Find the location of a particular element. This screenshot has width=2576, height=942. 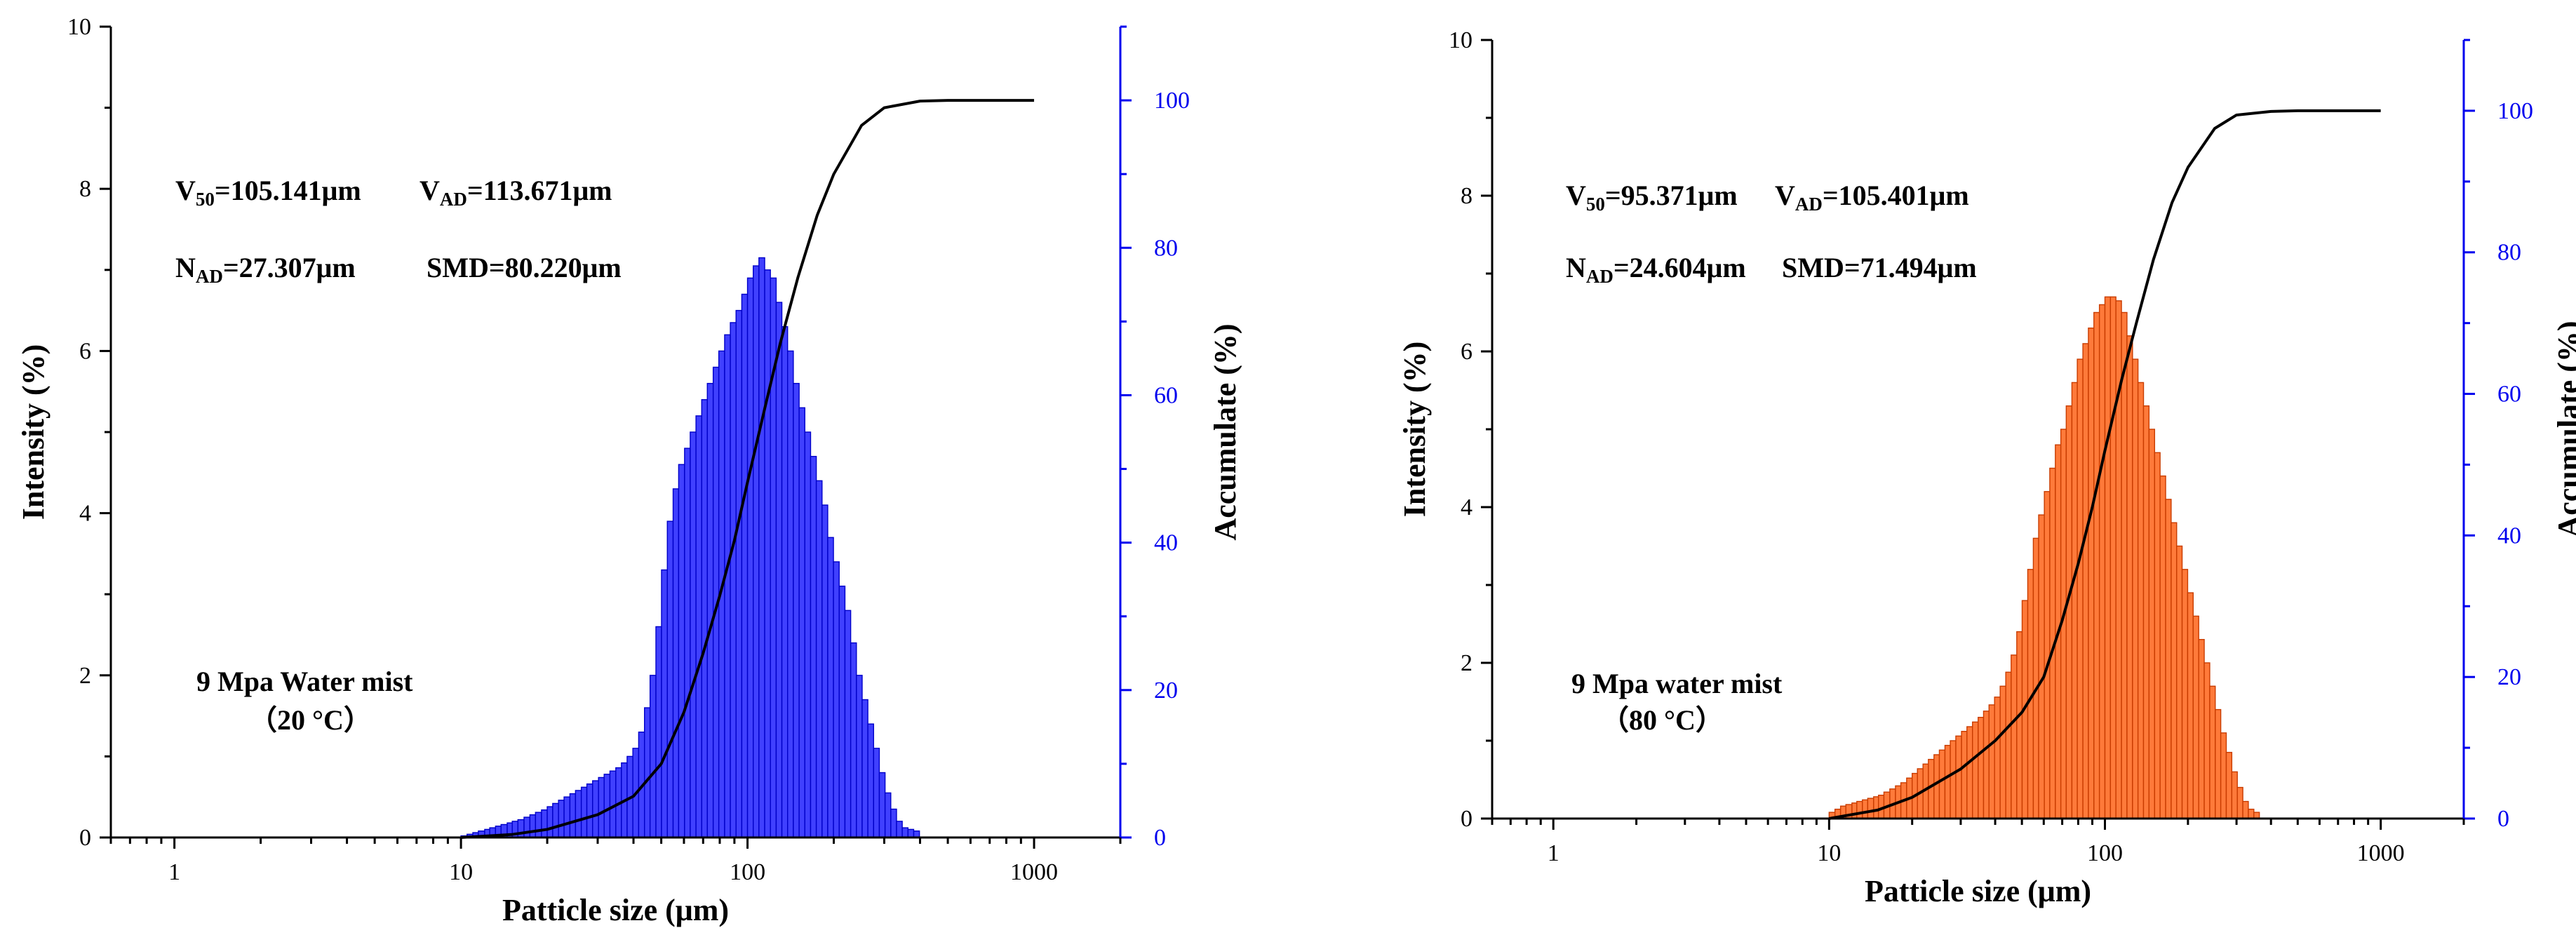

y2-tick-label: 100 is located at coordinates (1172, 101).